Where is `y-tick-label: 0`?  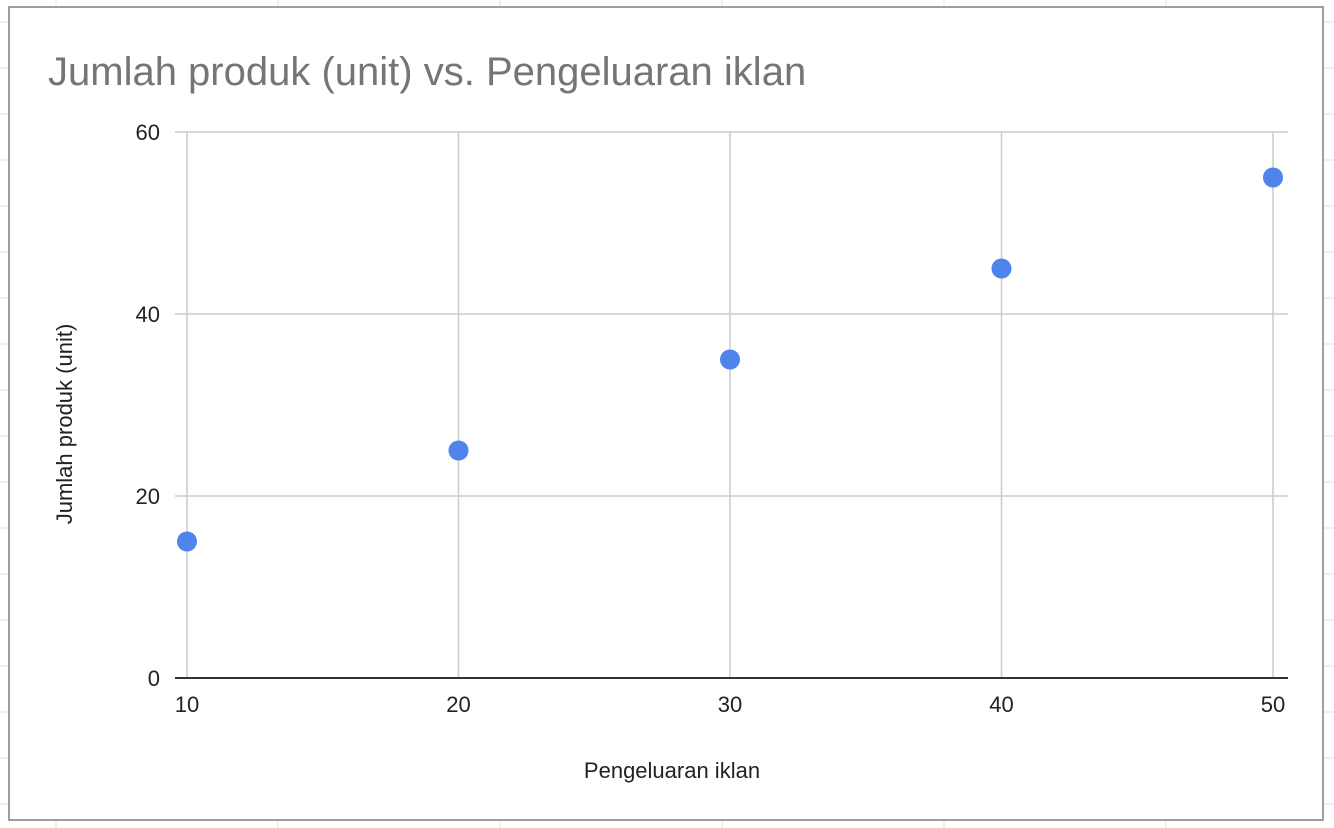 y-tick-label: 0 is located at coordinates (154, 678).